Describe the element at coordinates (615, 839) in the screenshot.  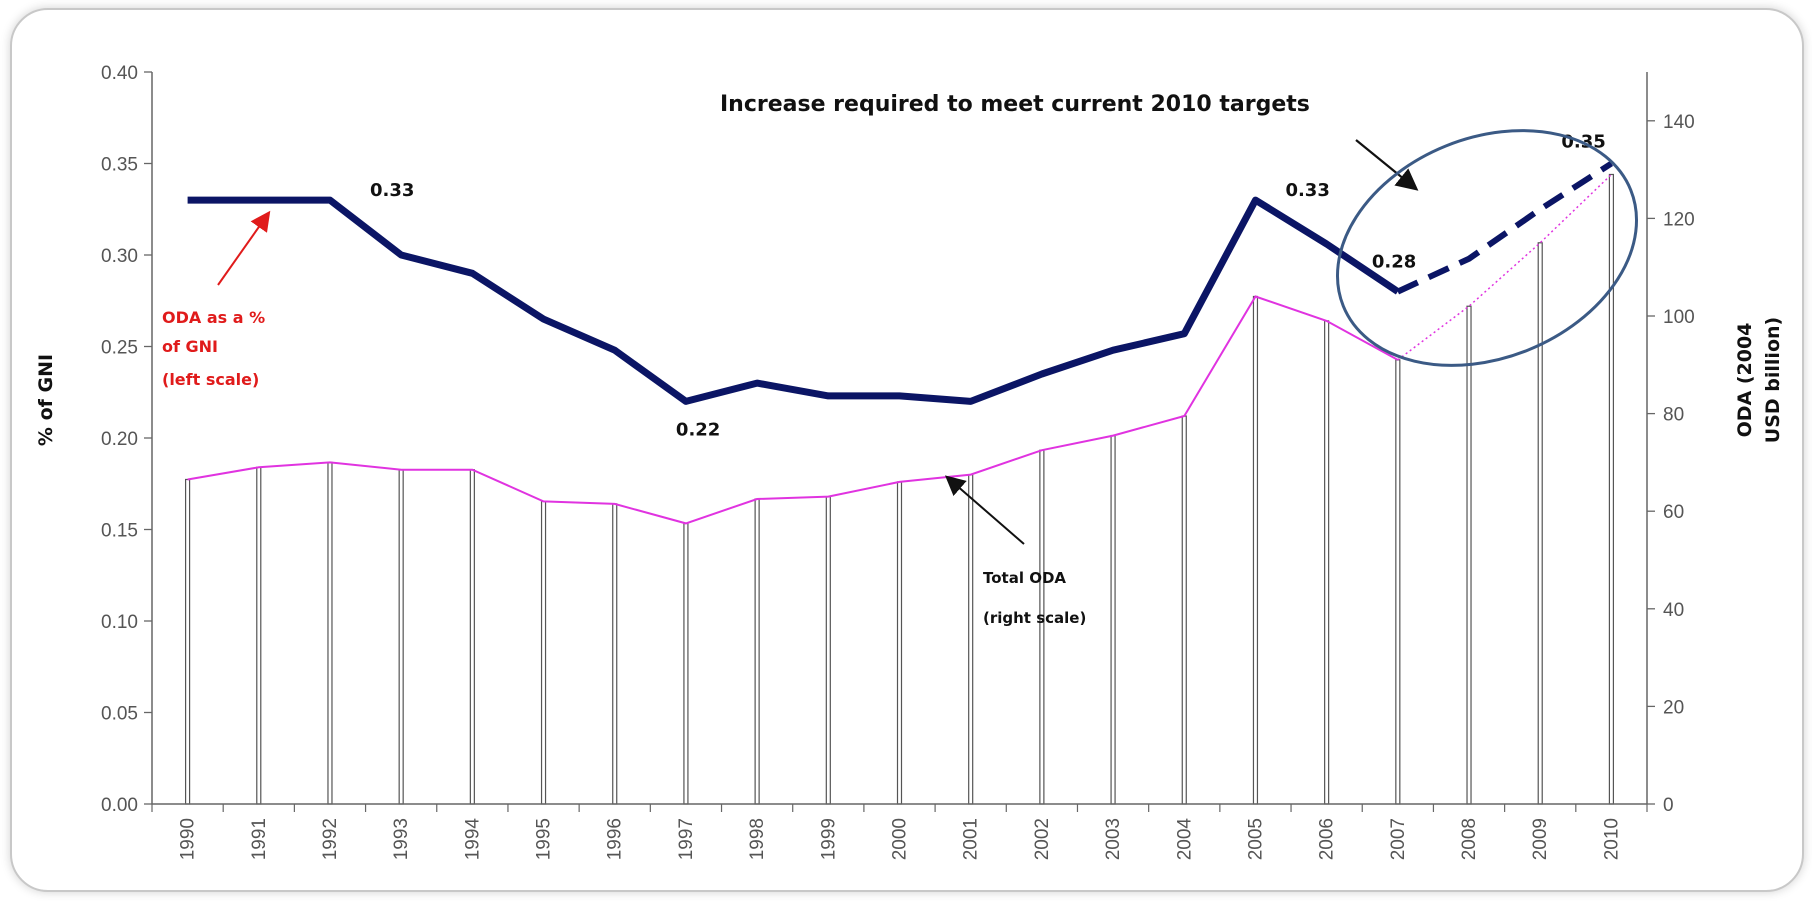
I see `x-tick-label-1996: 1996` at that location.